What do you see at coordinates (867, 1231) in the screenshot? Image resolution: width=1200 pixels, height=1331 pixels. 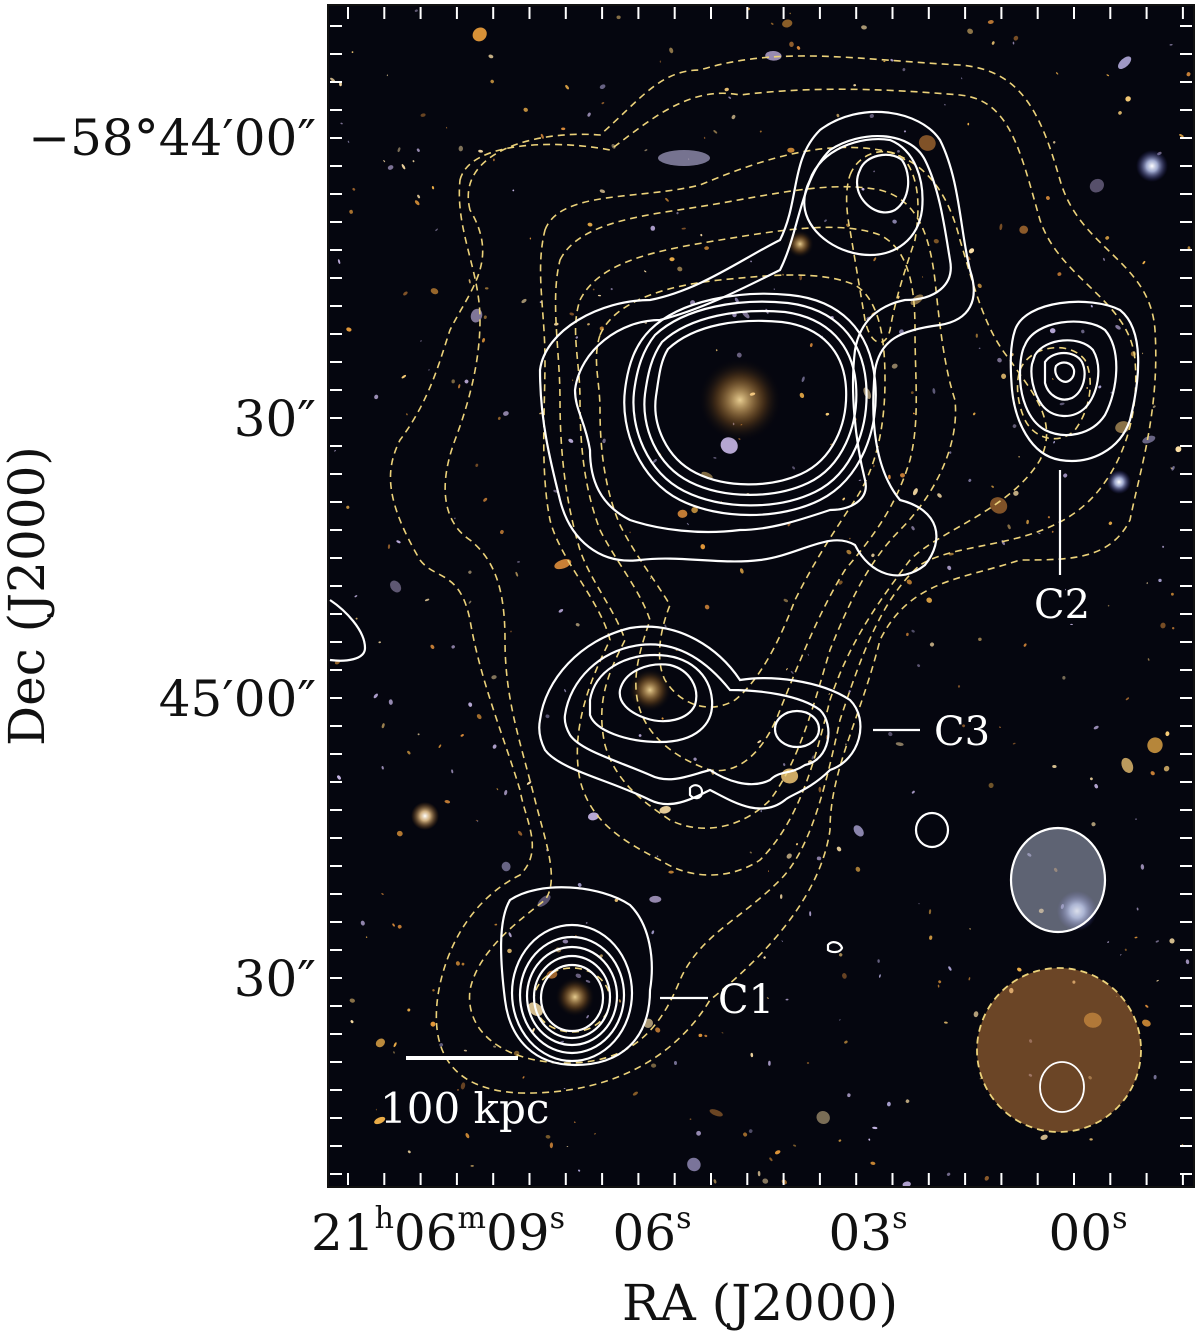 I see `x-tick-label-3: 03s` at bounding box center [867, 1231].